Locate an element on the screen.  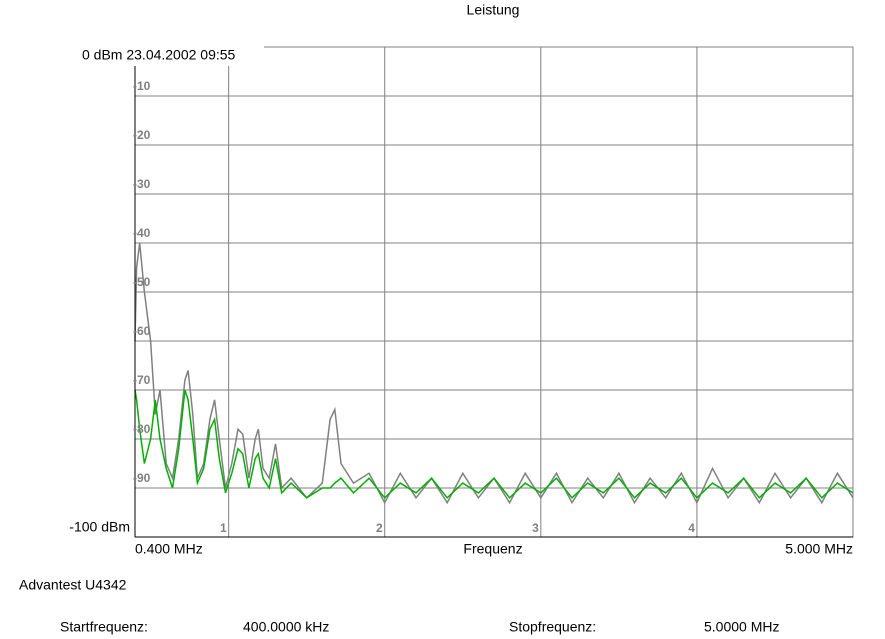
start-value: 400.0000 kHz is located at coordinates (286, 627).